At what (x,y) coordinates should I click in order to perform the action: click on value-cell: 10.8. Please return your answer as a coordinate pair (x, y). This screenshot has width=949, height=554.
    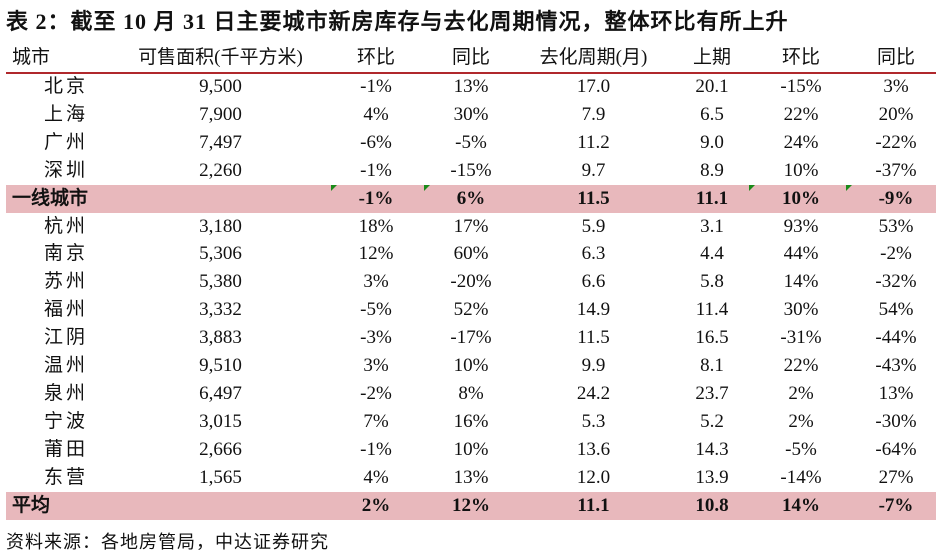
    Looking at the image, I should click on (712, 505).